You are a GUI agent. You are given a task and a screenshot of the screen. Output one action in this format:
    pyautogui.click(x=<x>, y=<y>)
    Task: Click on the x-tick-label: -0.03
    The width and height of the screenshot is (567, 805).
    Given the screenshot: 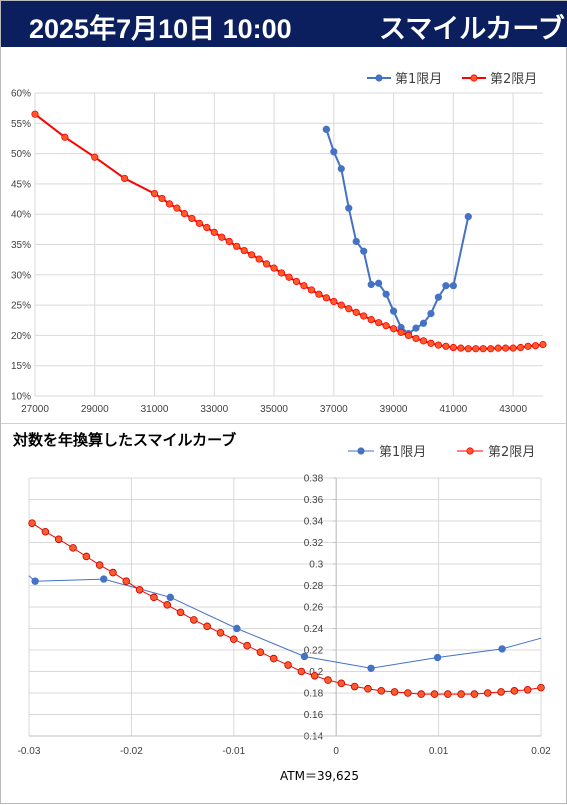 What is the action you would take?
    pyautogui.click(x=29, y=751)
    